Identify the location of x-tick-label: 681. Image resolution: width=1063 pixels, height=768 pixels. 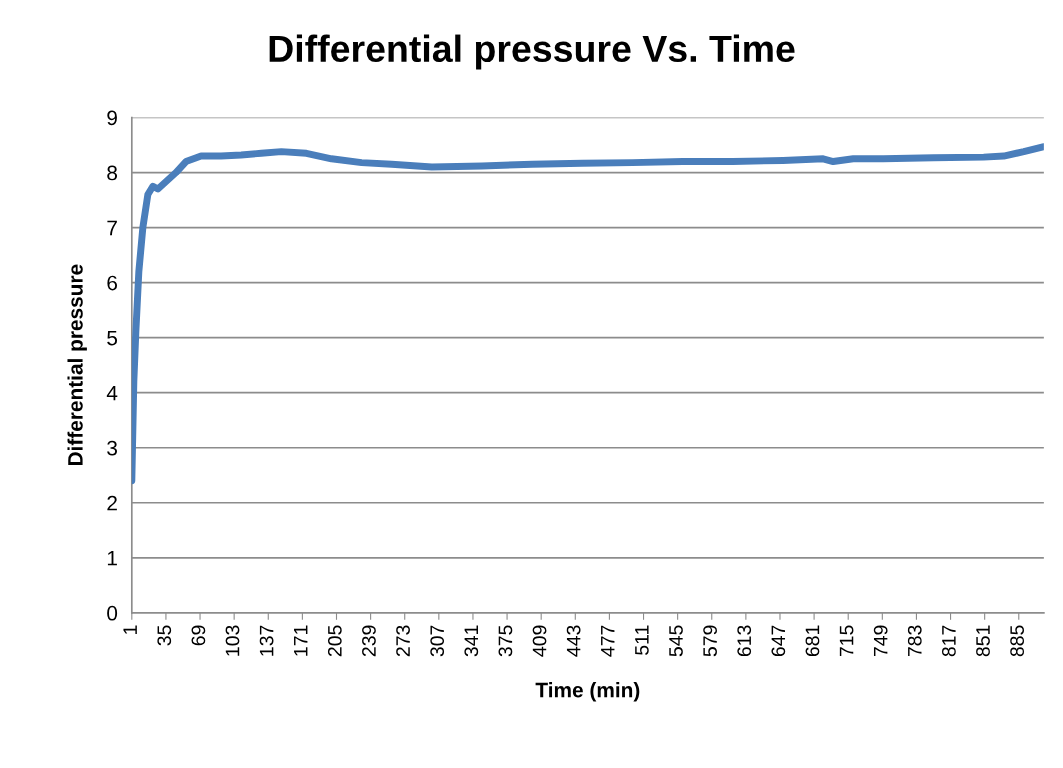
(812, 641).